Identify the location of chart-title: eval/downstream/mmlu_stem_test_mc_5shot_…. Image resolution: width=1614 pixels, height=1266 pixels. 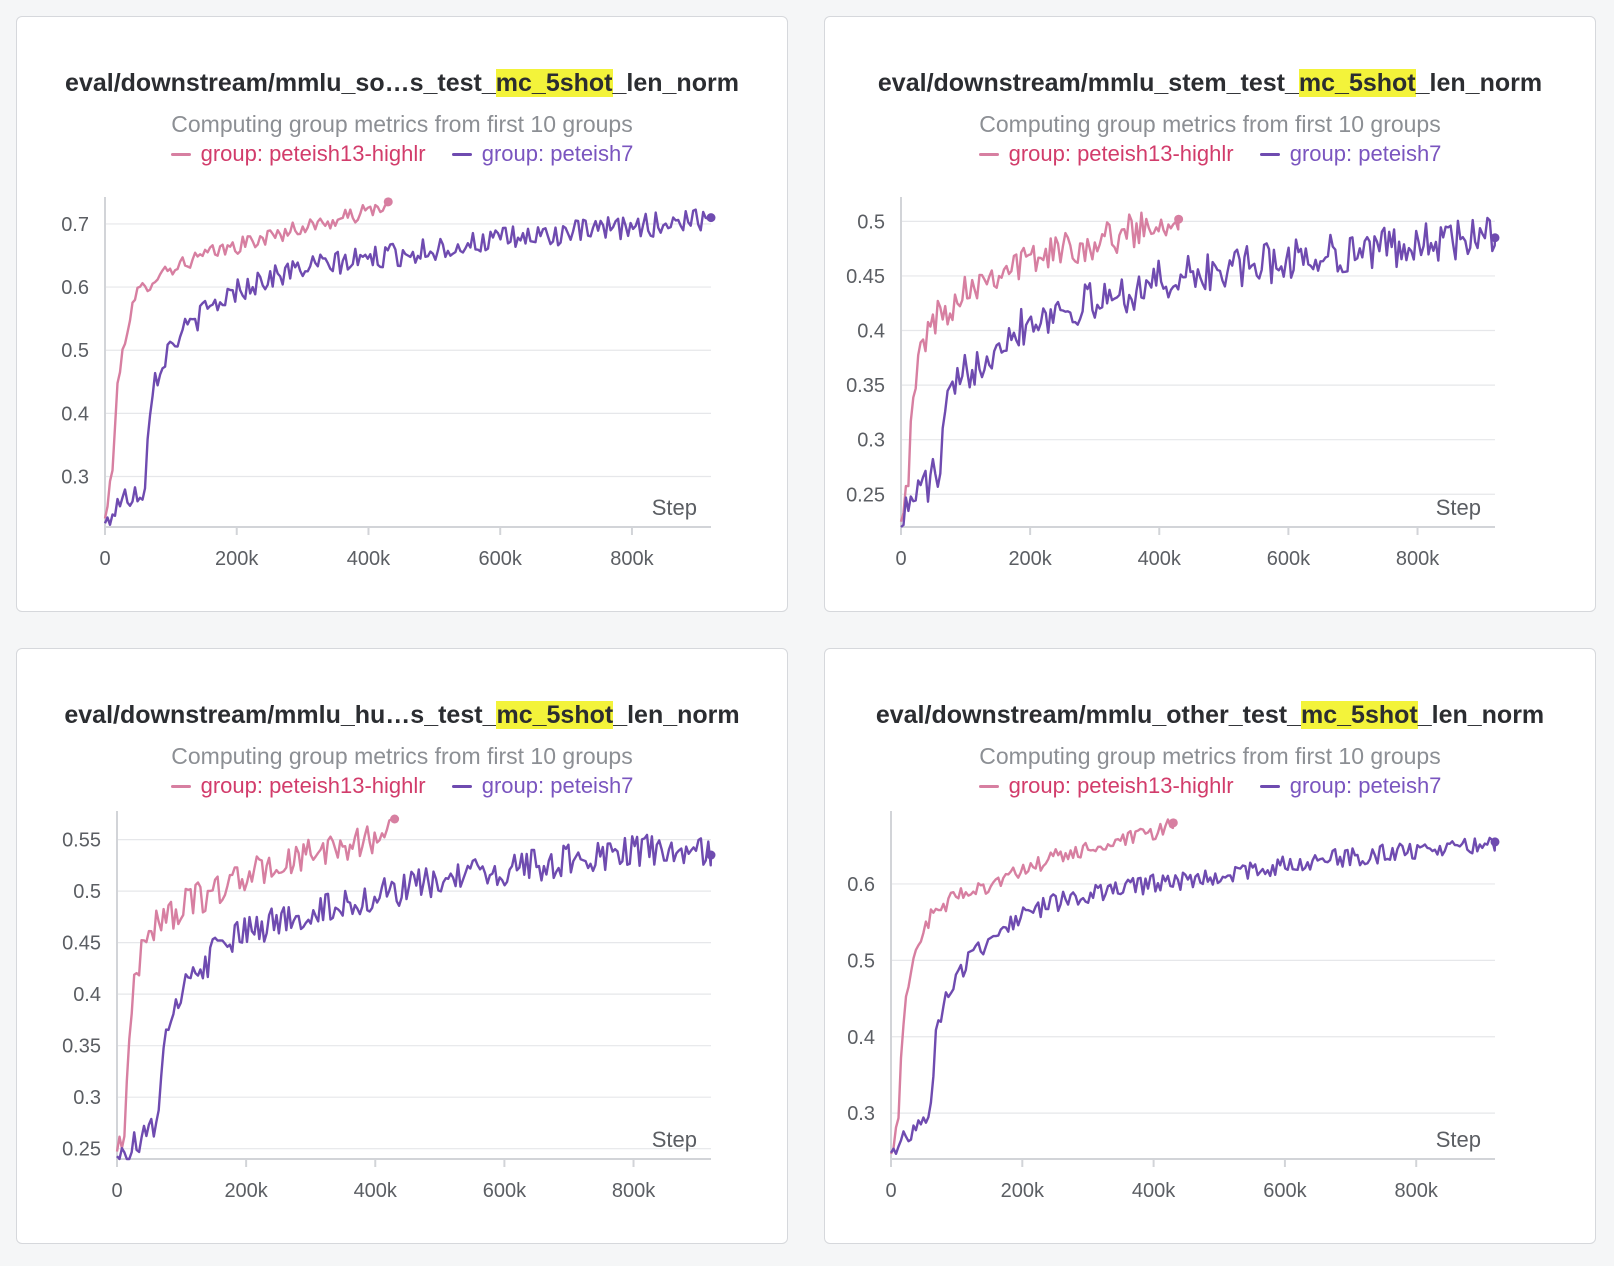
(1210, 83).